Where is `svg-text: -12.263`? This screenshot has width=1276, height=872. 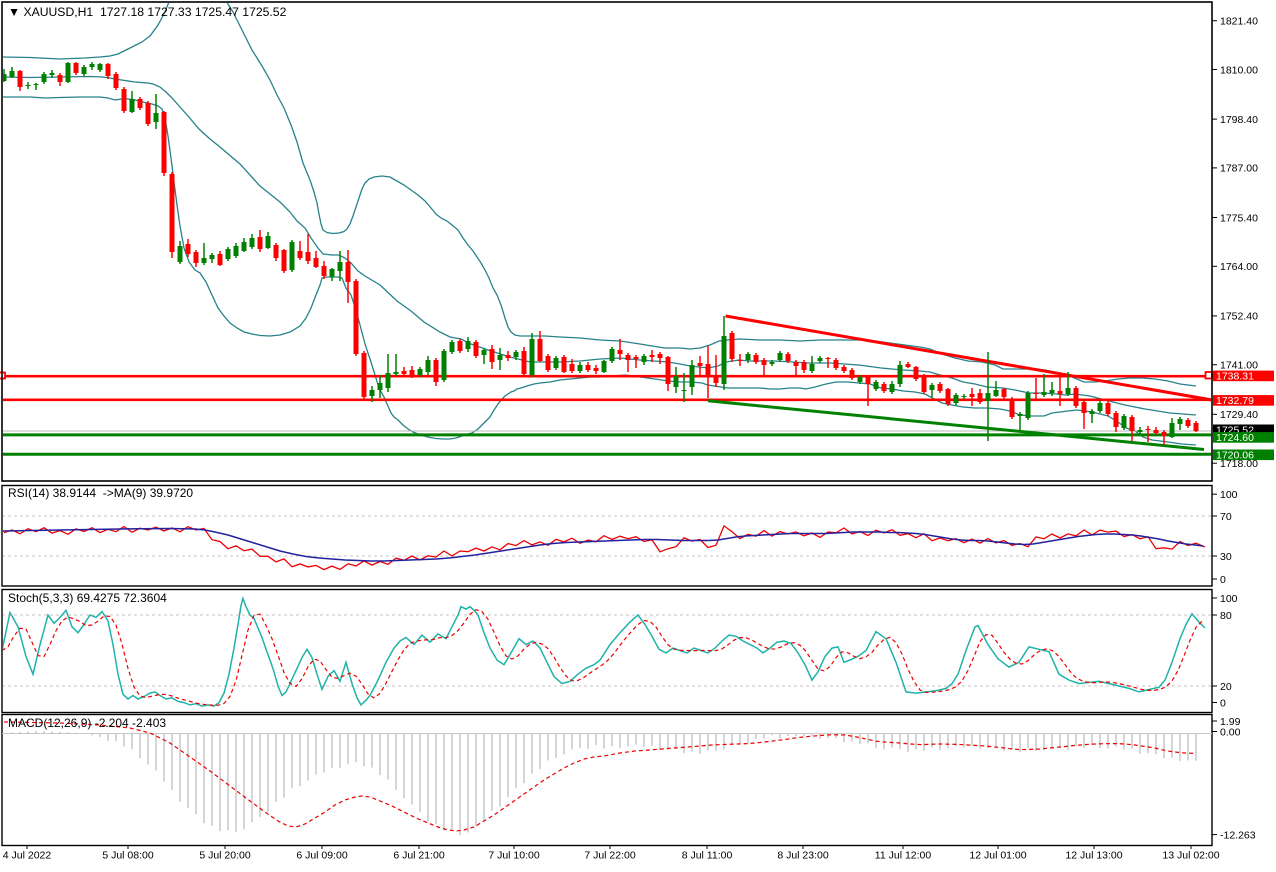 svg-text: -12.263 is located at coordinates (1238, 835).